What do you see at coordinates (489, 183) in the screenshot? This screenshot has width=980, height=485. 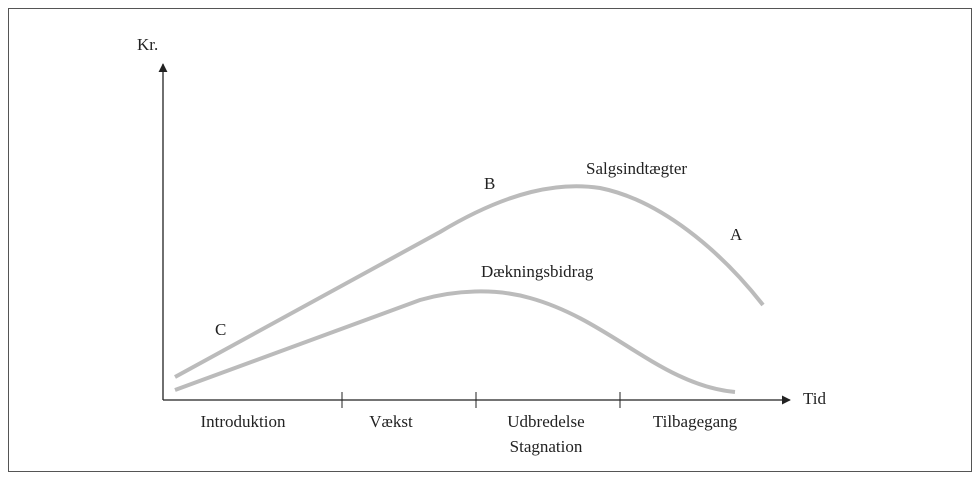 I see `point-label: B` at bounding box center [489, 183].